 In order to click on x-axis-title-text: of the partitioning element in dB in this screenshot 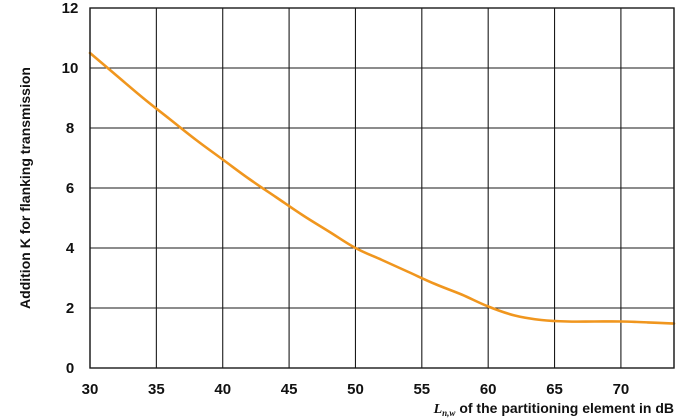, I will do `click(564, 408)`.